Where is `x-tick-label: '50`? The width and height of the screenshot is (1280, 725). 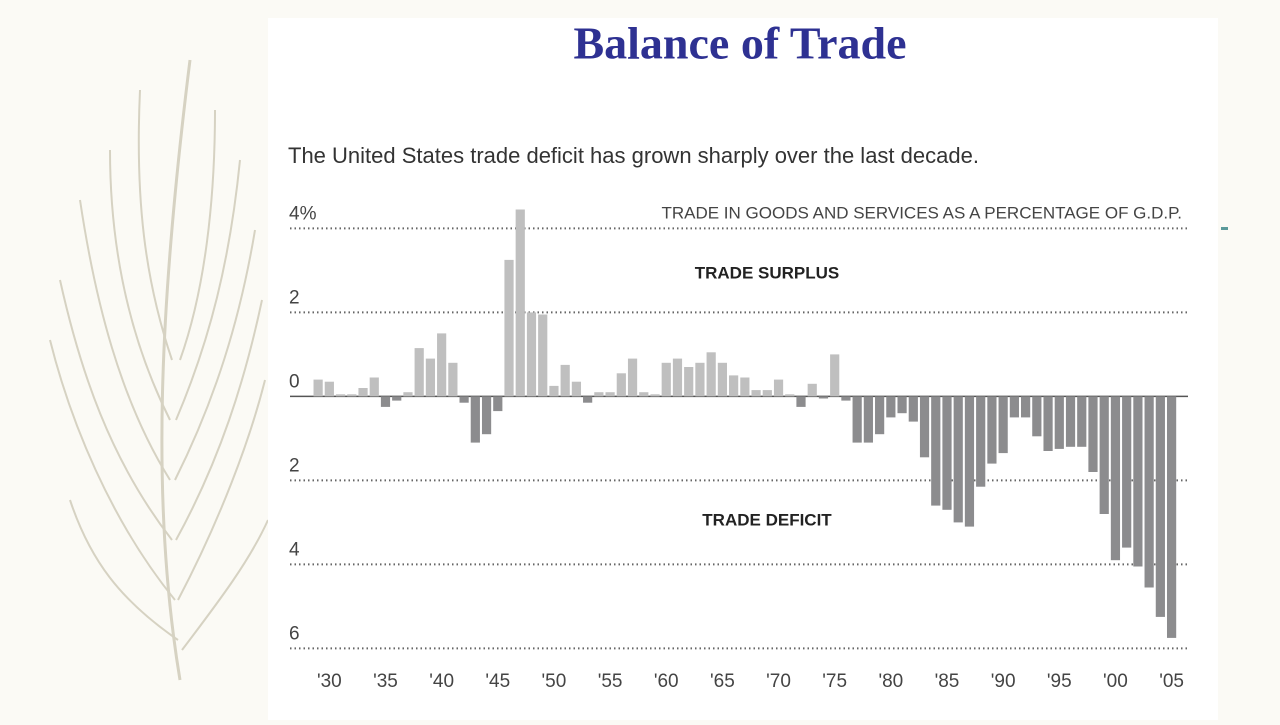
x-tick-label: '50 is located at coordinates (554, 681).